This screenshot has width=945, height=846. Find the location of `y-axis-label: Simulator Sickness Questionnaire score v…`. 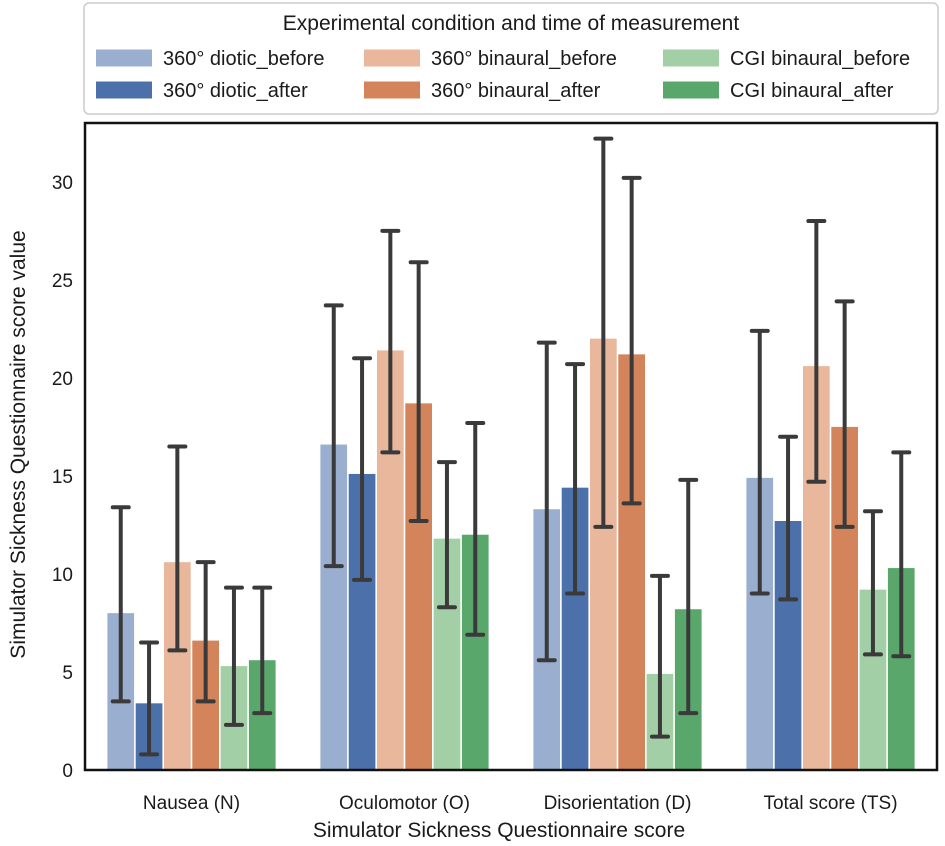

y-axis-label: Simulator Sickness Questionnaire score v… is located at coordinates (18, 444).